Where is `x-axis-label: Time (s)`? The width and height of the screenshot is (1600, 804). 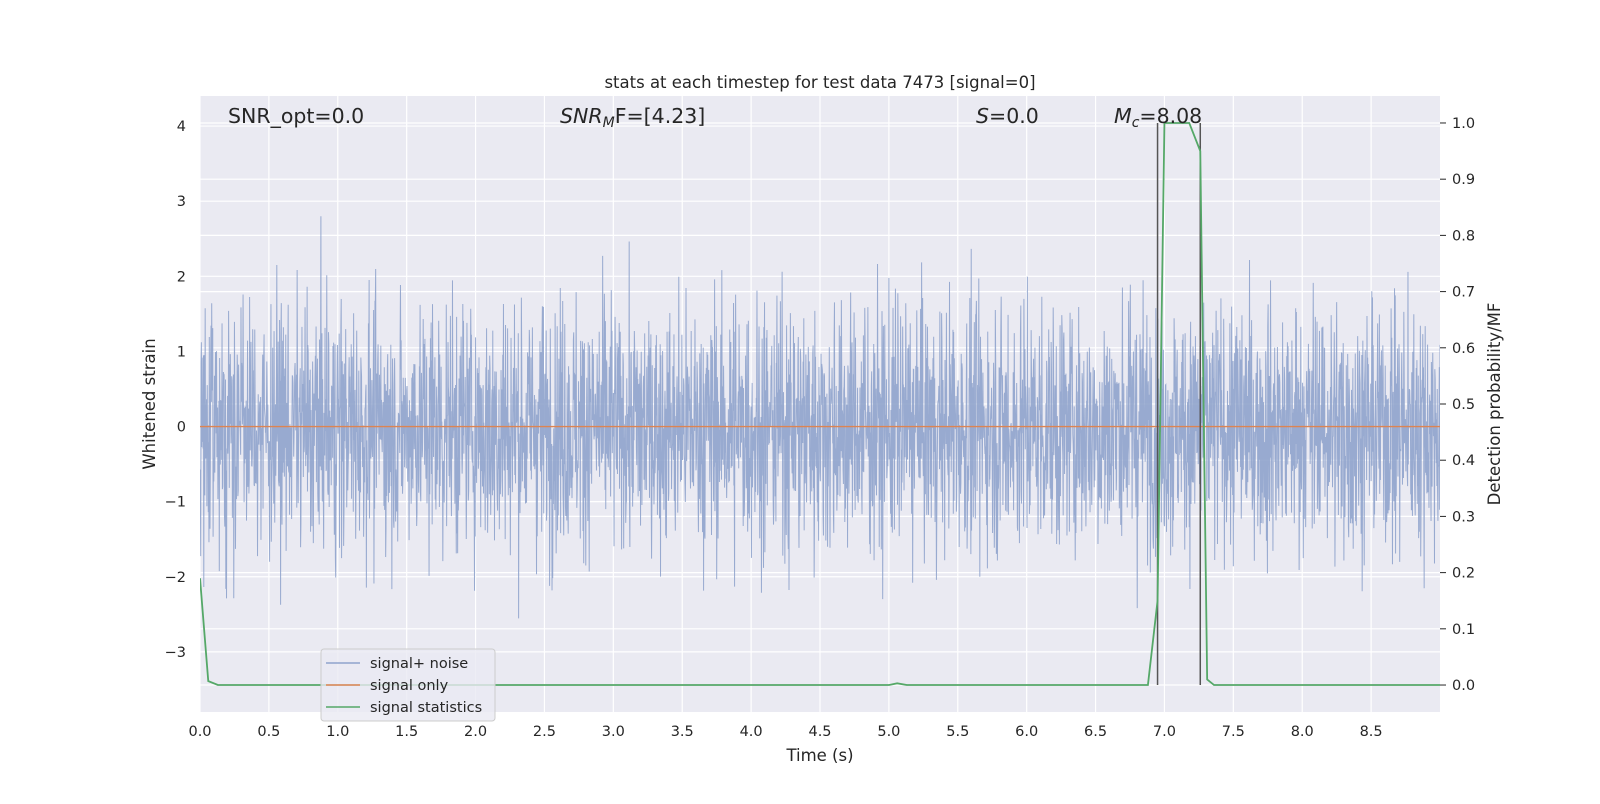
x-axis-label: Time (s) is located at coordinates (819, 755).